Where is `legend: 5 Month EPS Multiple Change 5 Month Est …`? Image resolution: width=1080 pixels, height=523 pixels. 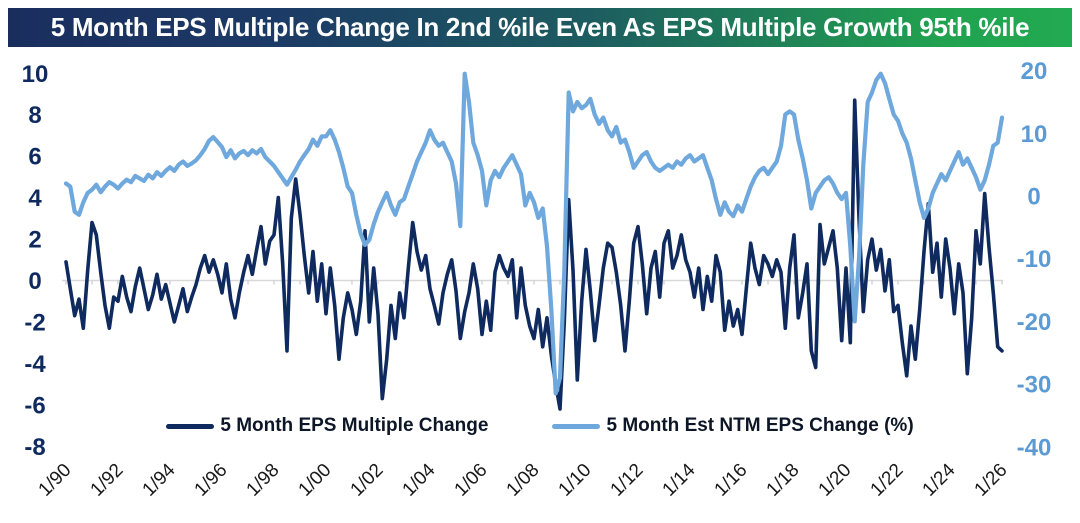 legend: 5 Month EPS Multiple Change 5 Month Est … is located at coordinates (540, 426).